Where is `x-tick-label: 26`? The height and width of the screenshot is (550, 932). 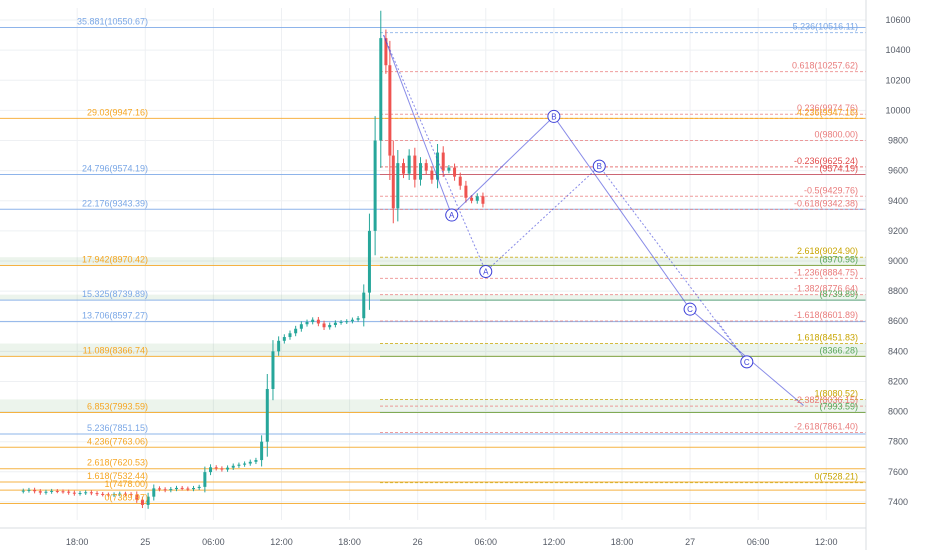
x-tick-label: 26 is located at coordinates (418, 542).